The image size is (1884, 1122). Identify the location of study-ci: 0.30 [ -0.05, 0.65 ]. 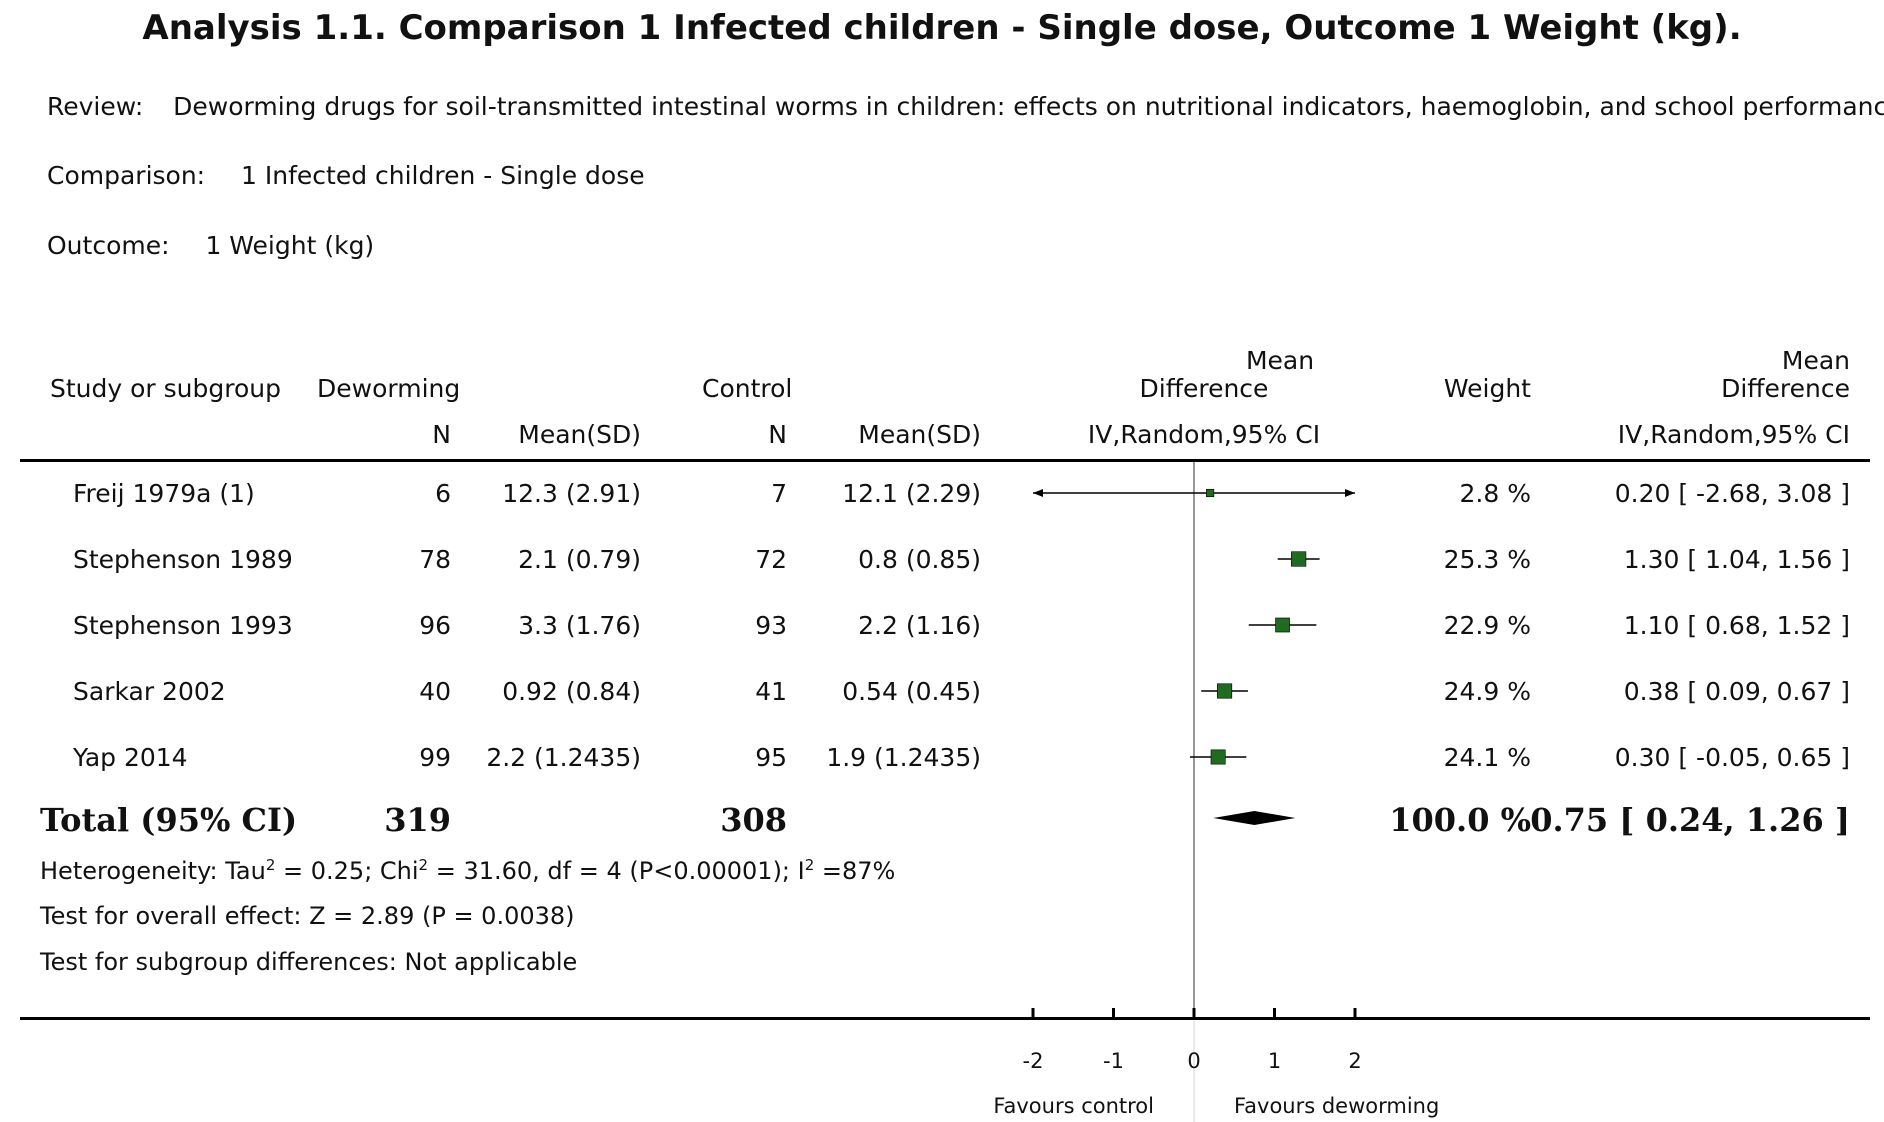
(1732, 757).